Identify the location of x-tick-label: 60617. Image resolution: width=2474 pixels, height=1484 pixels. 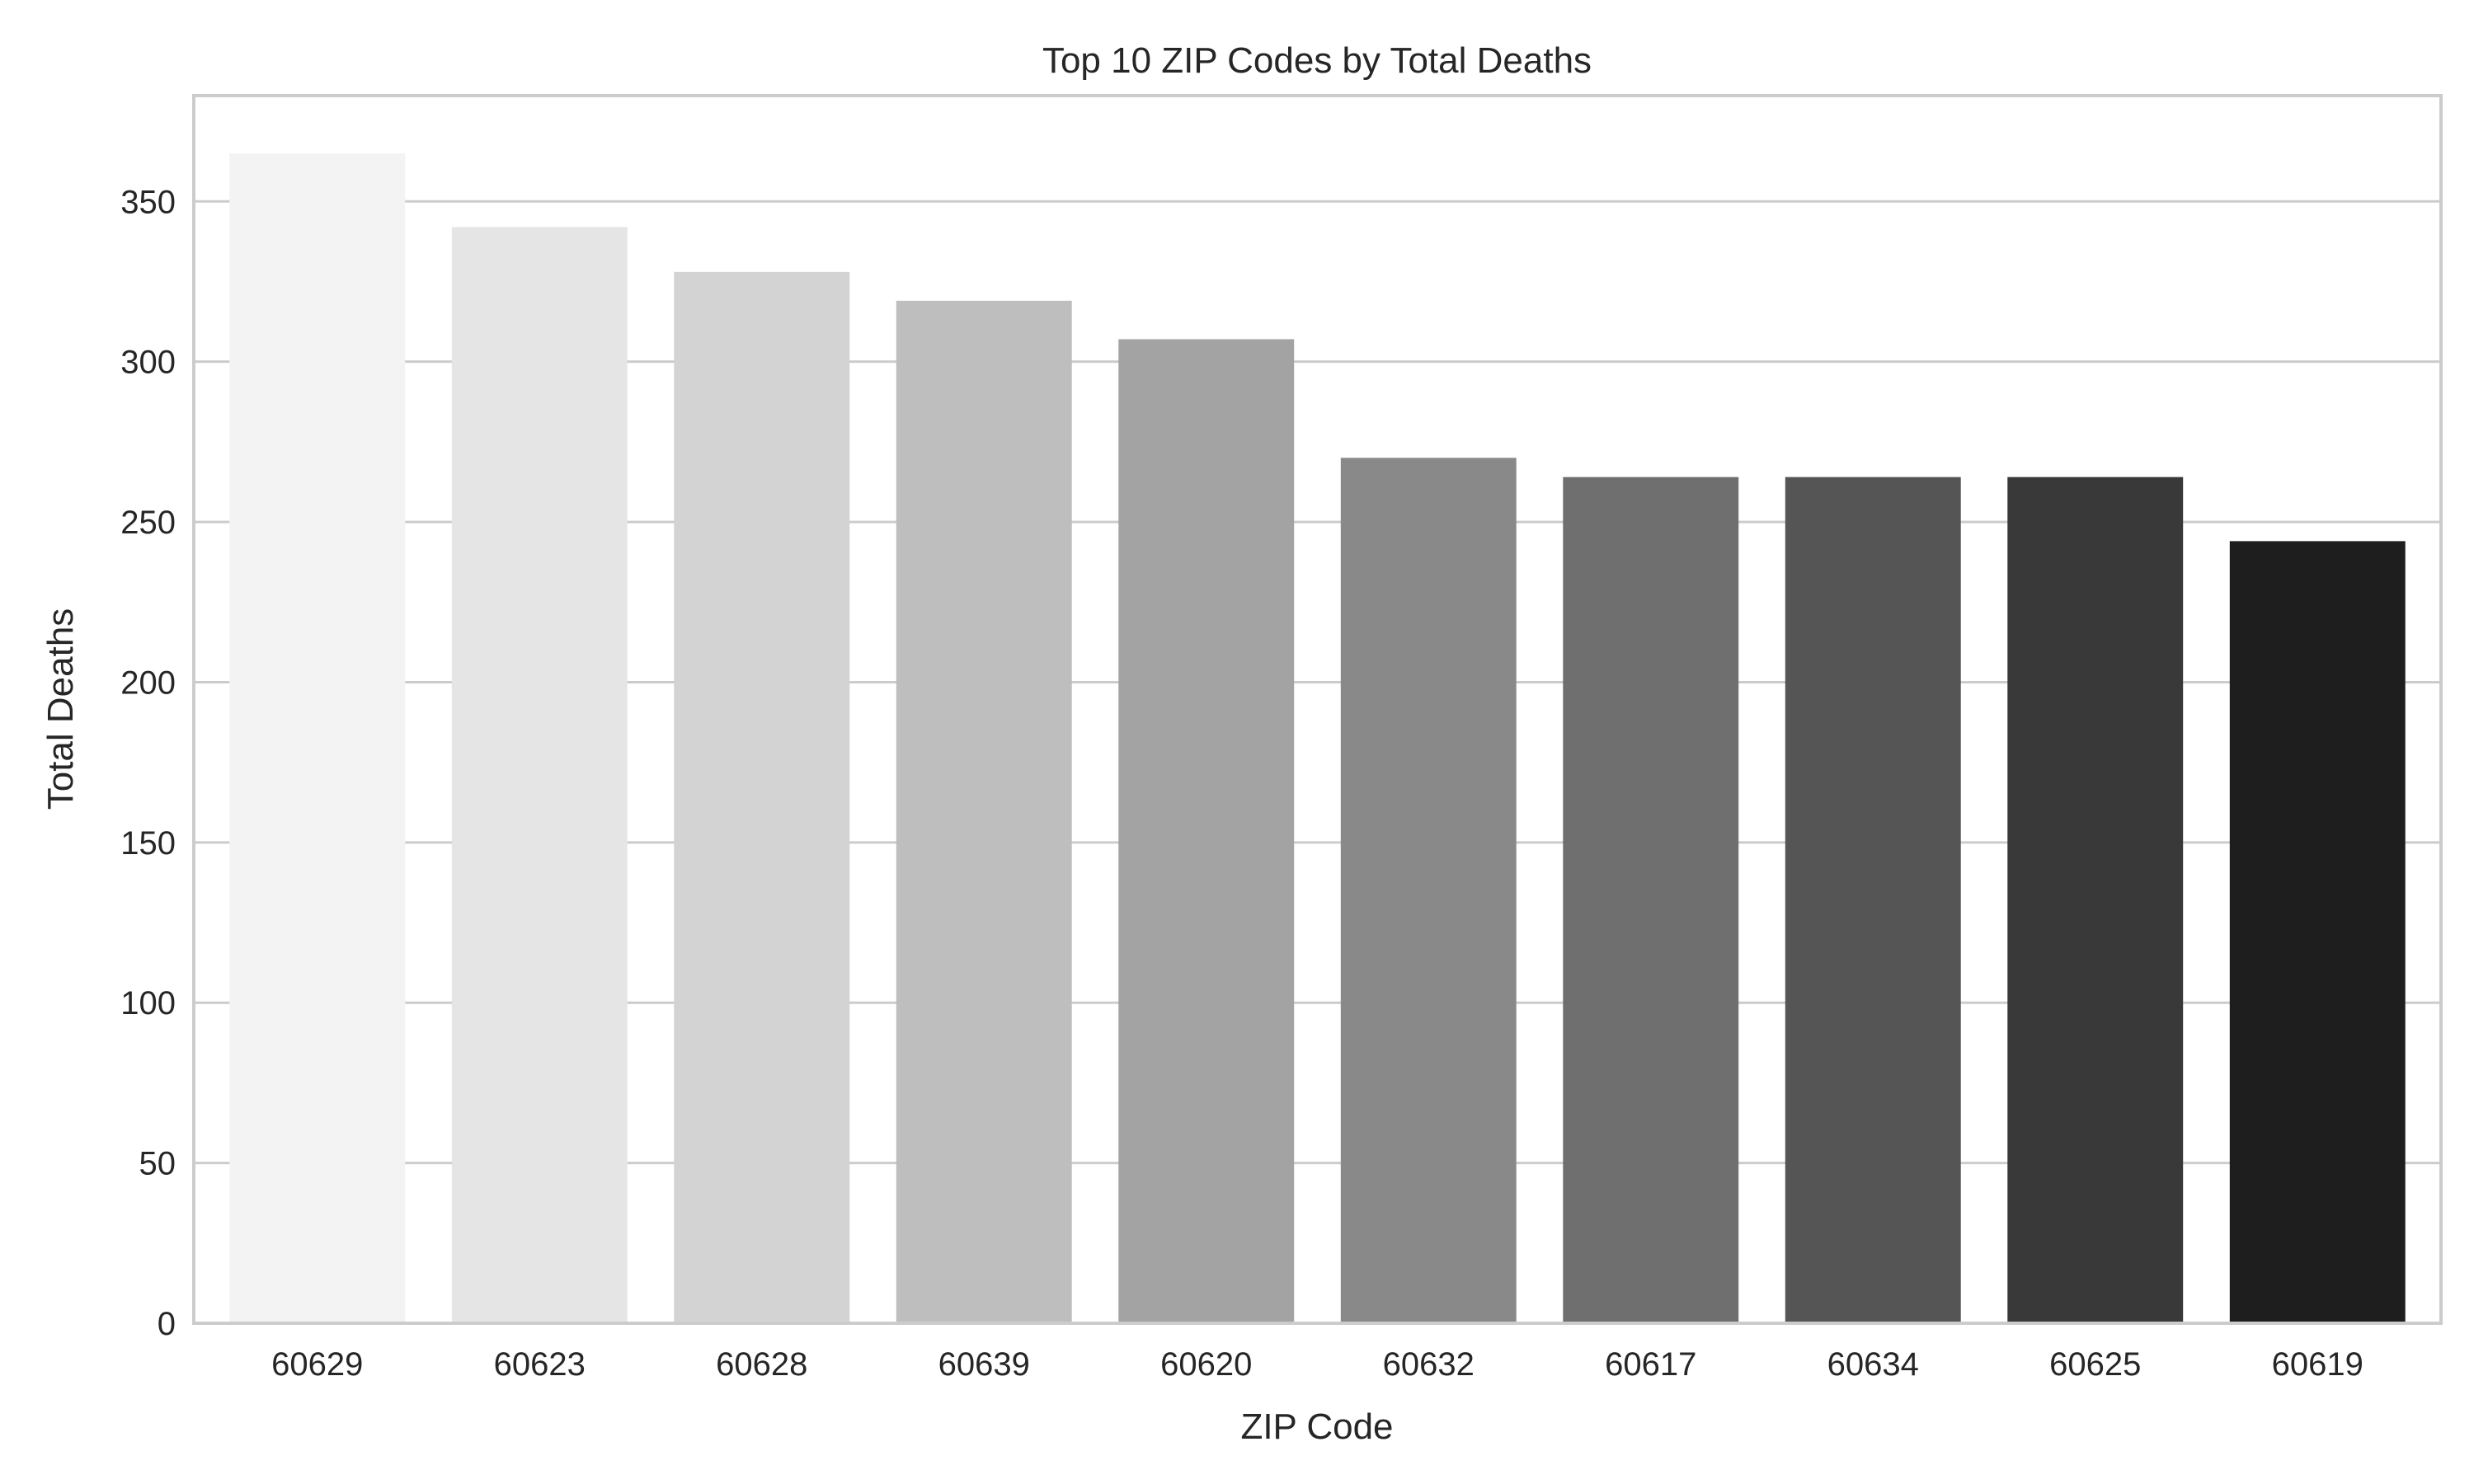
(1650, 1364).